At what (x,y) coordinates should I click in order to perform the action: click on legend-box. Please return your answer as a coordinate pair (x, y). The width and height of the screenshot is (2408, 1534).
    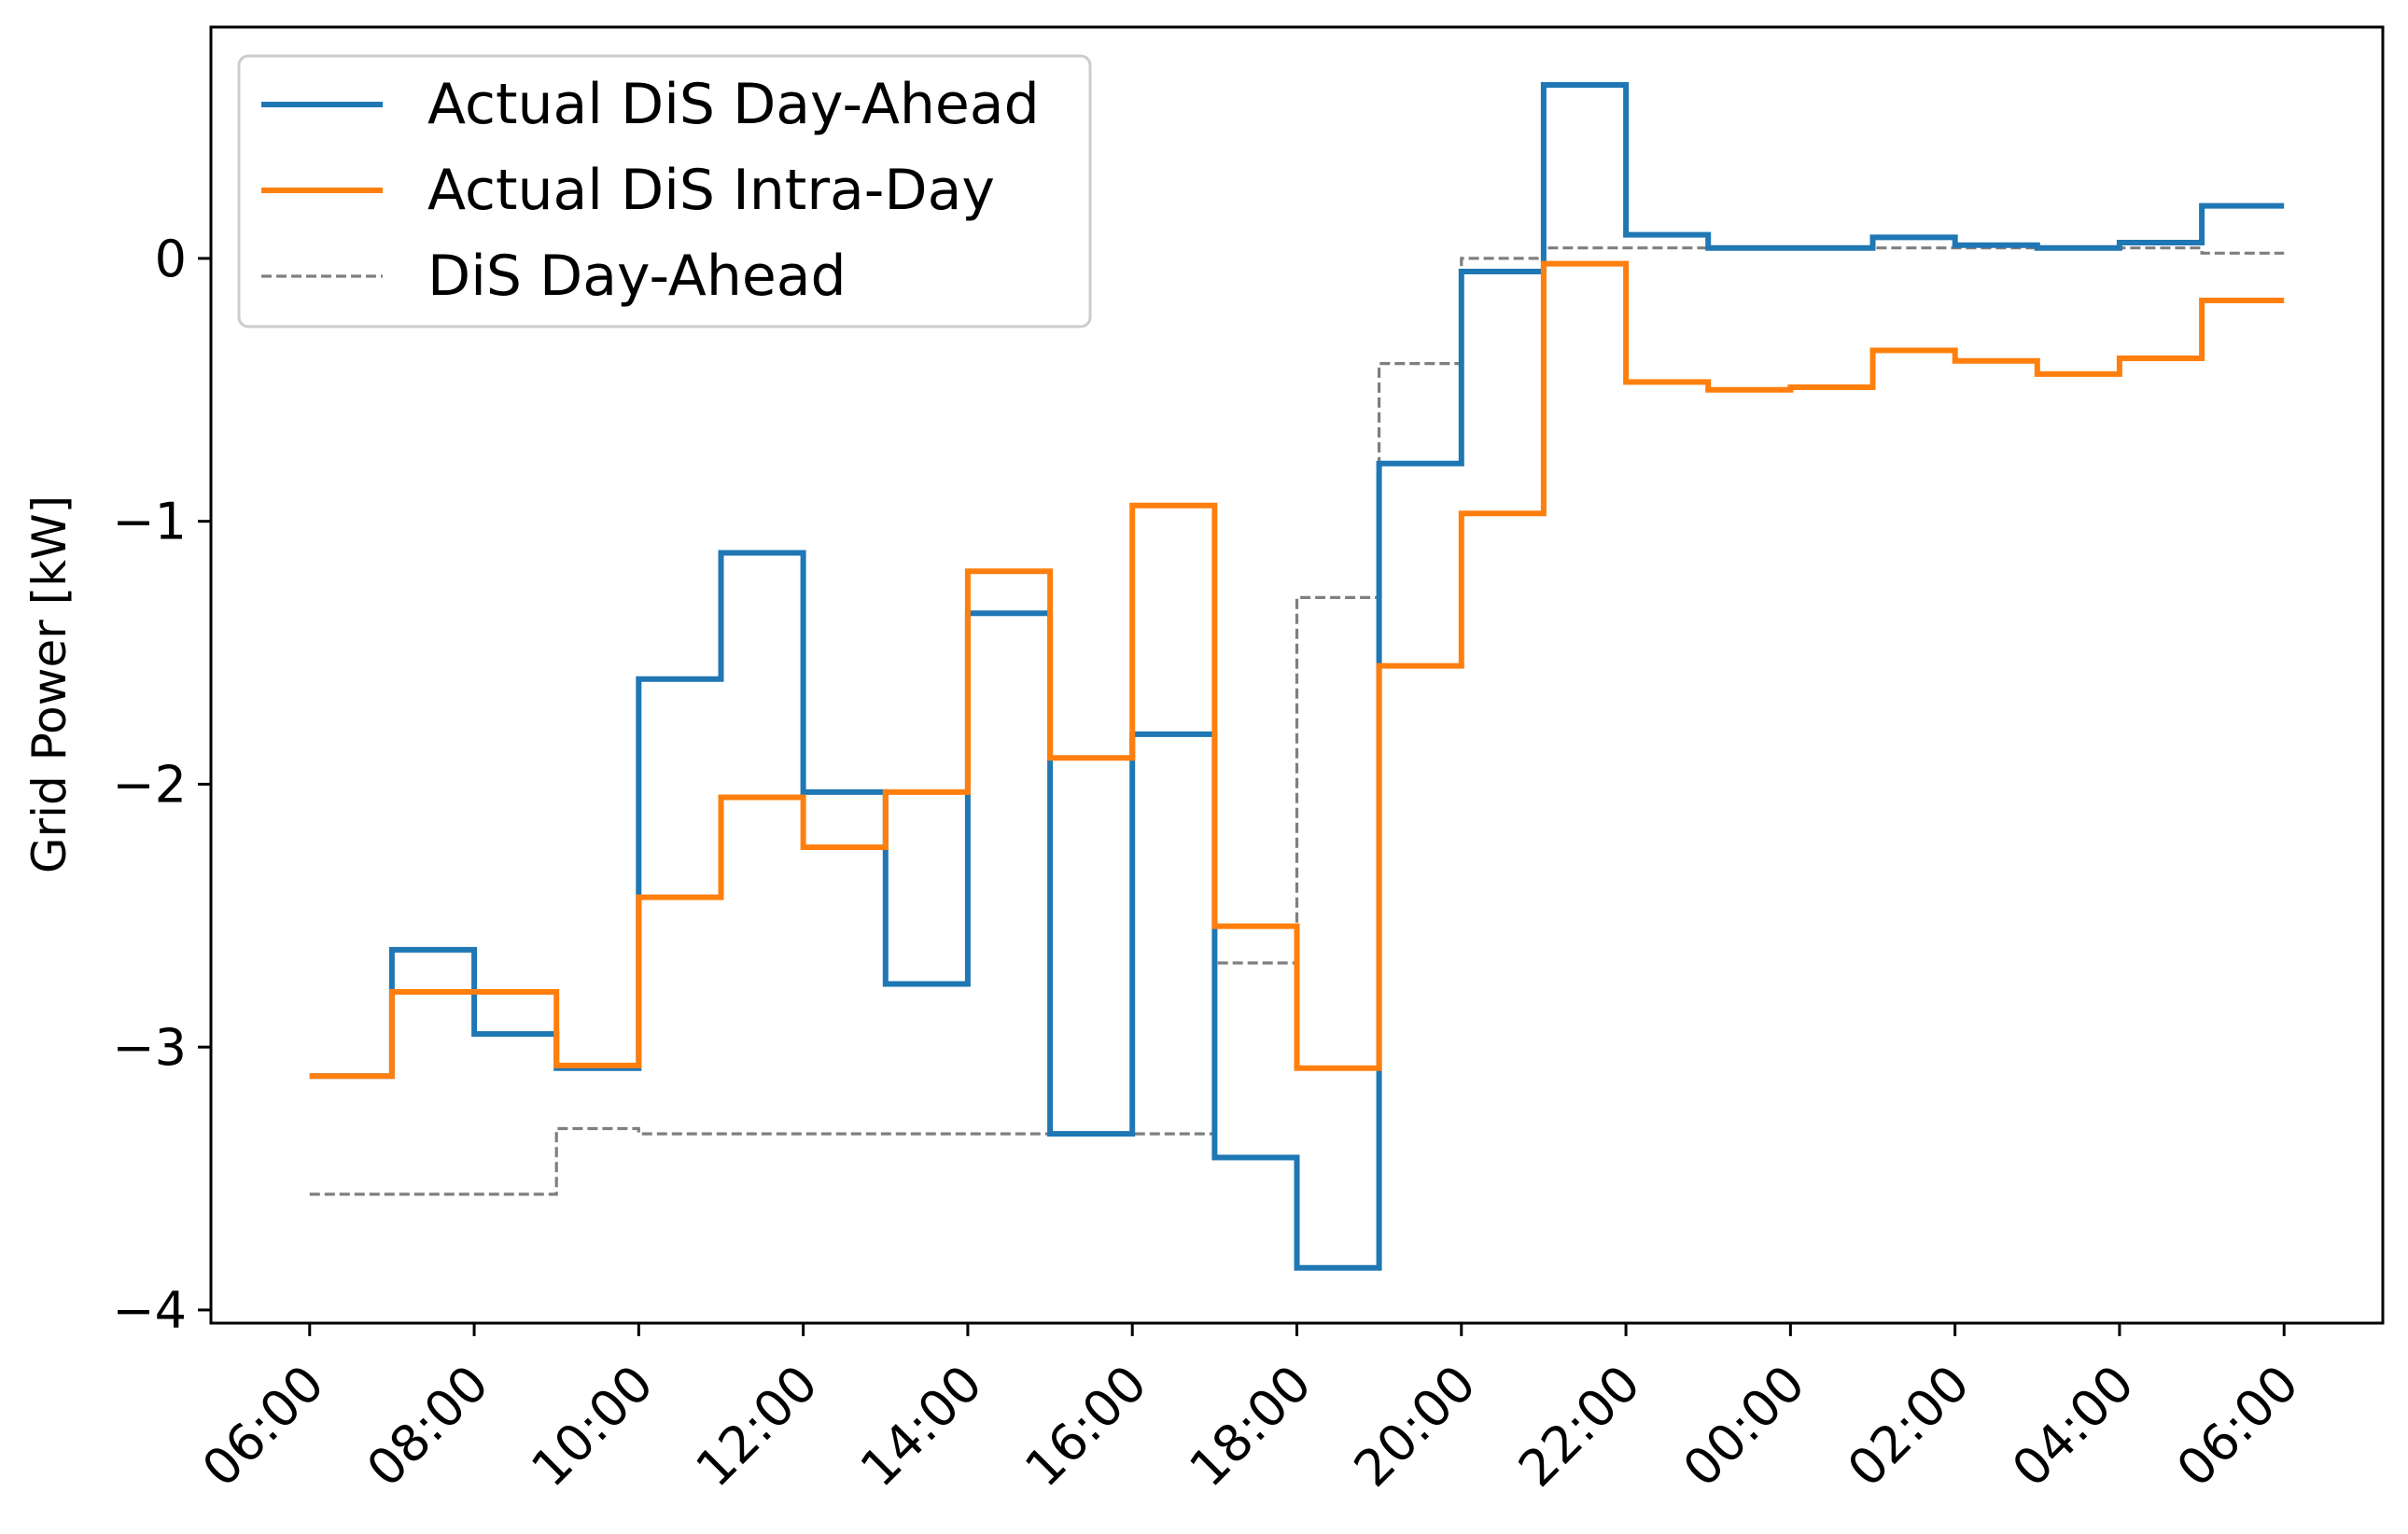
    Looking at the image, I should click on (664, 191).